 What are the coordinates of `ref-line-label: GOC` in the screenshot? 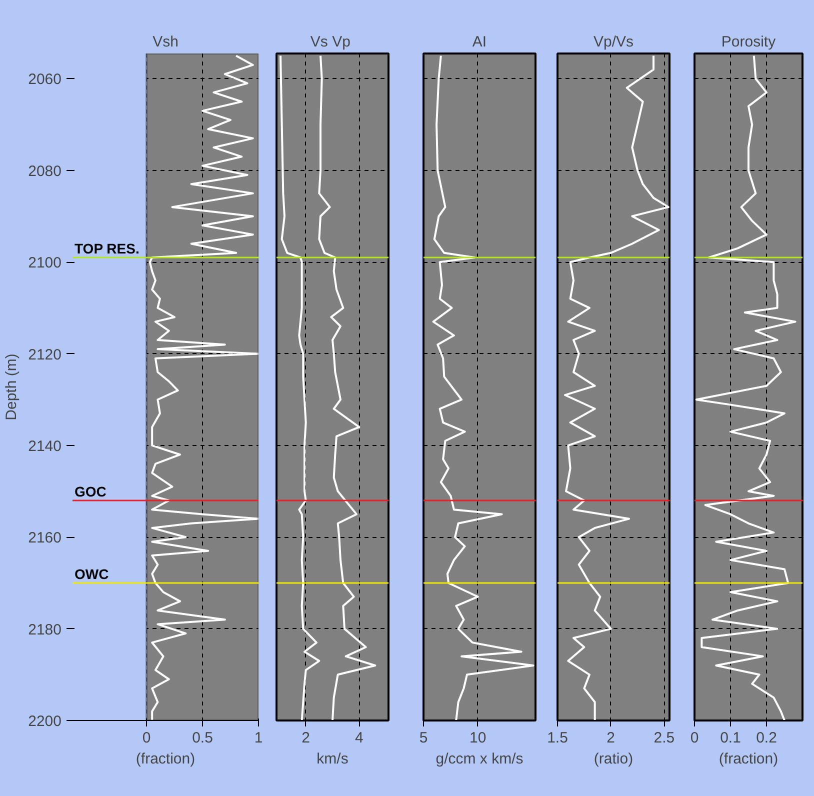 It's located at (90, 491).